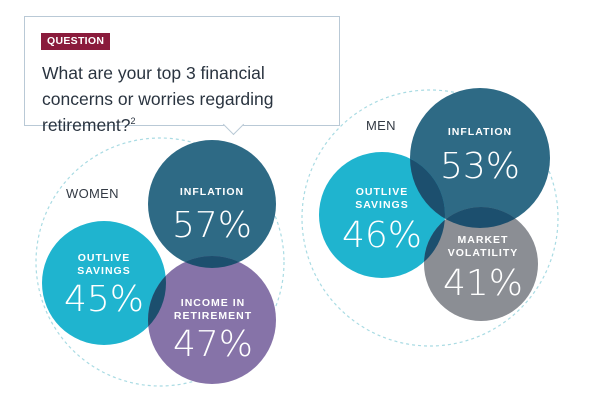 The image size is (600, 402). Describe the element at coordinates (212, 344) in the screenshot. I see `women-income-value: 47%` at that location.